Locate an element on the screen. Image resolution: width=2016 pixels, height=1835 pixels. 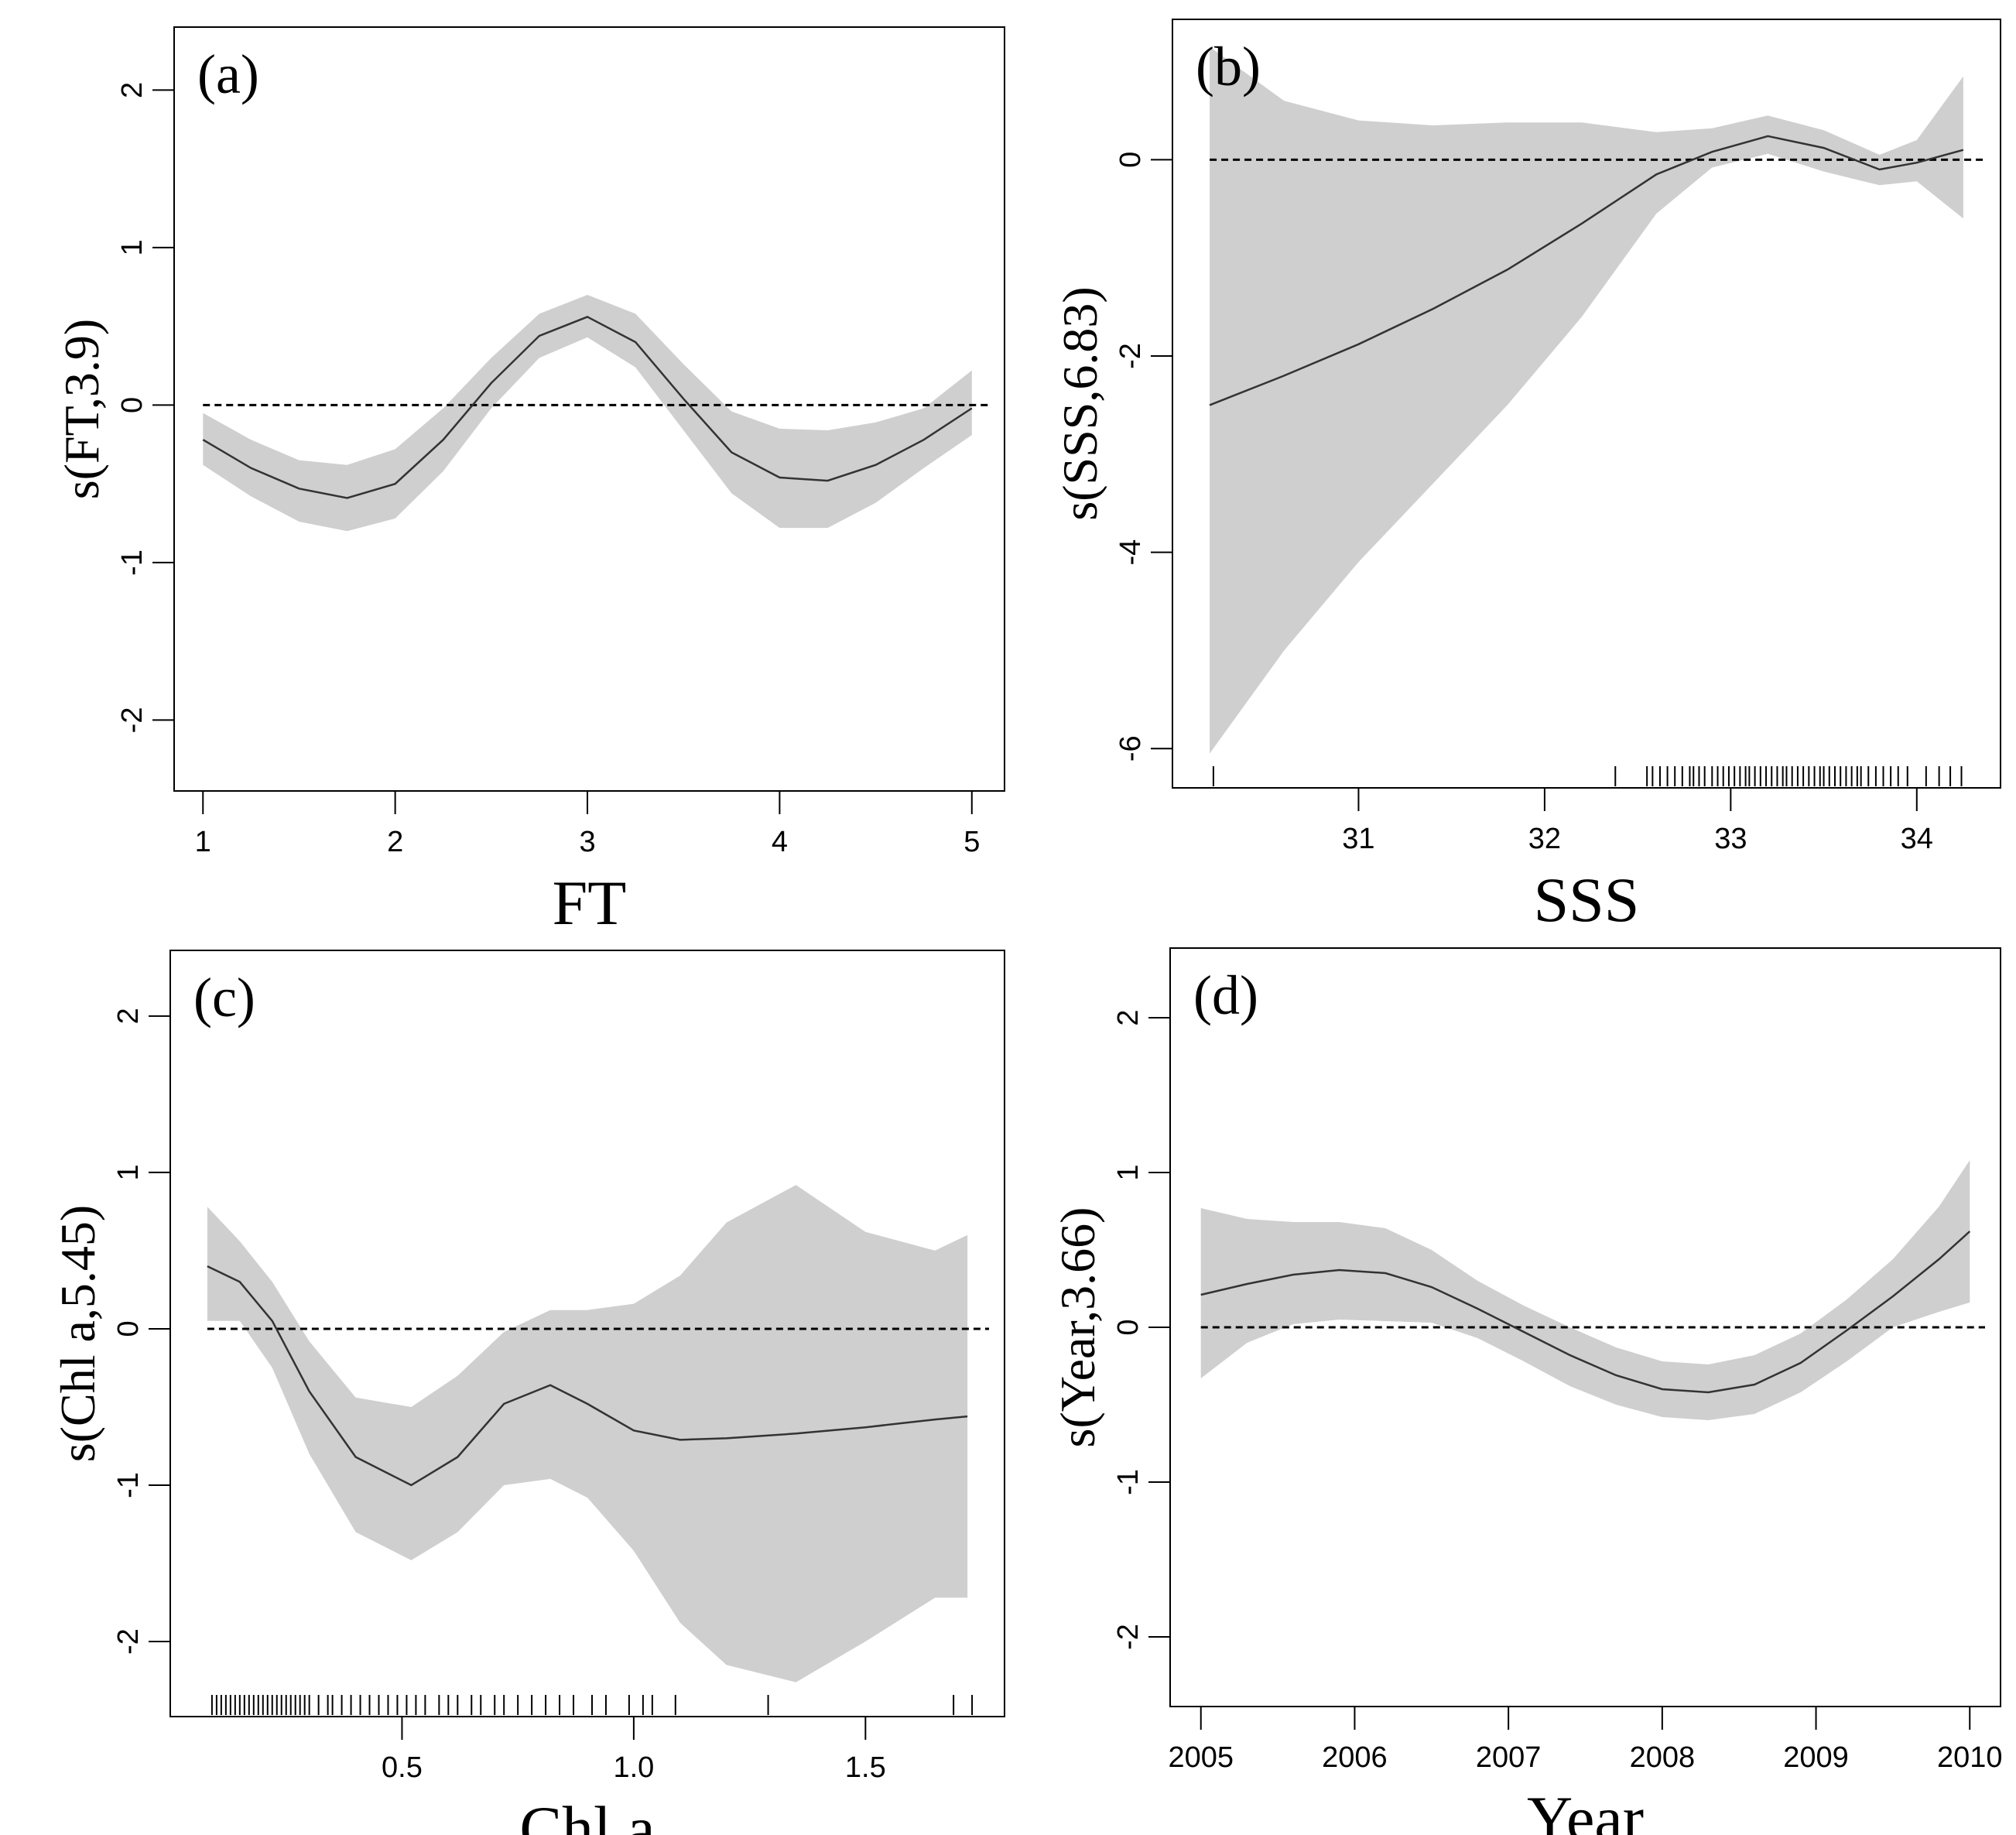
x-tick-label: 2007 is located at coordinates (1509, 1757).